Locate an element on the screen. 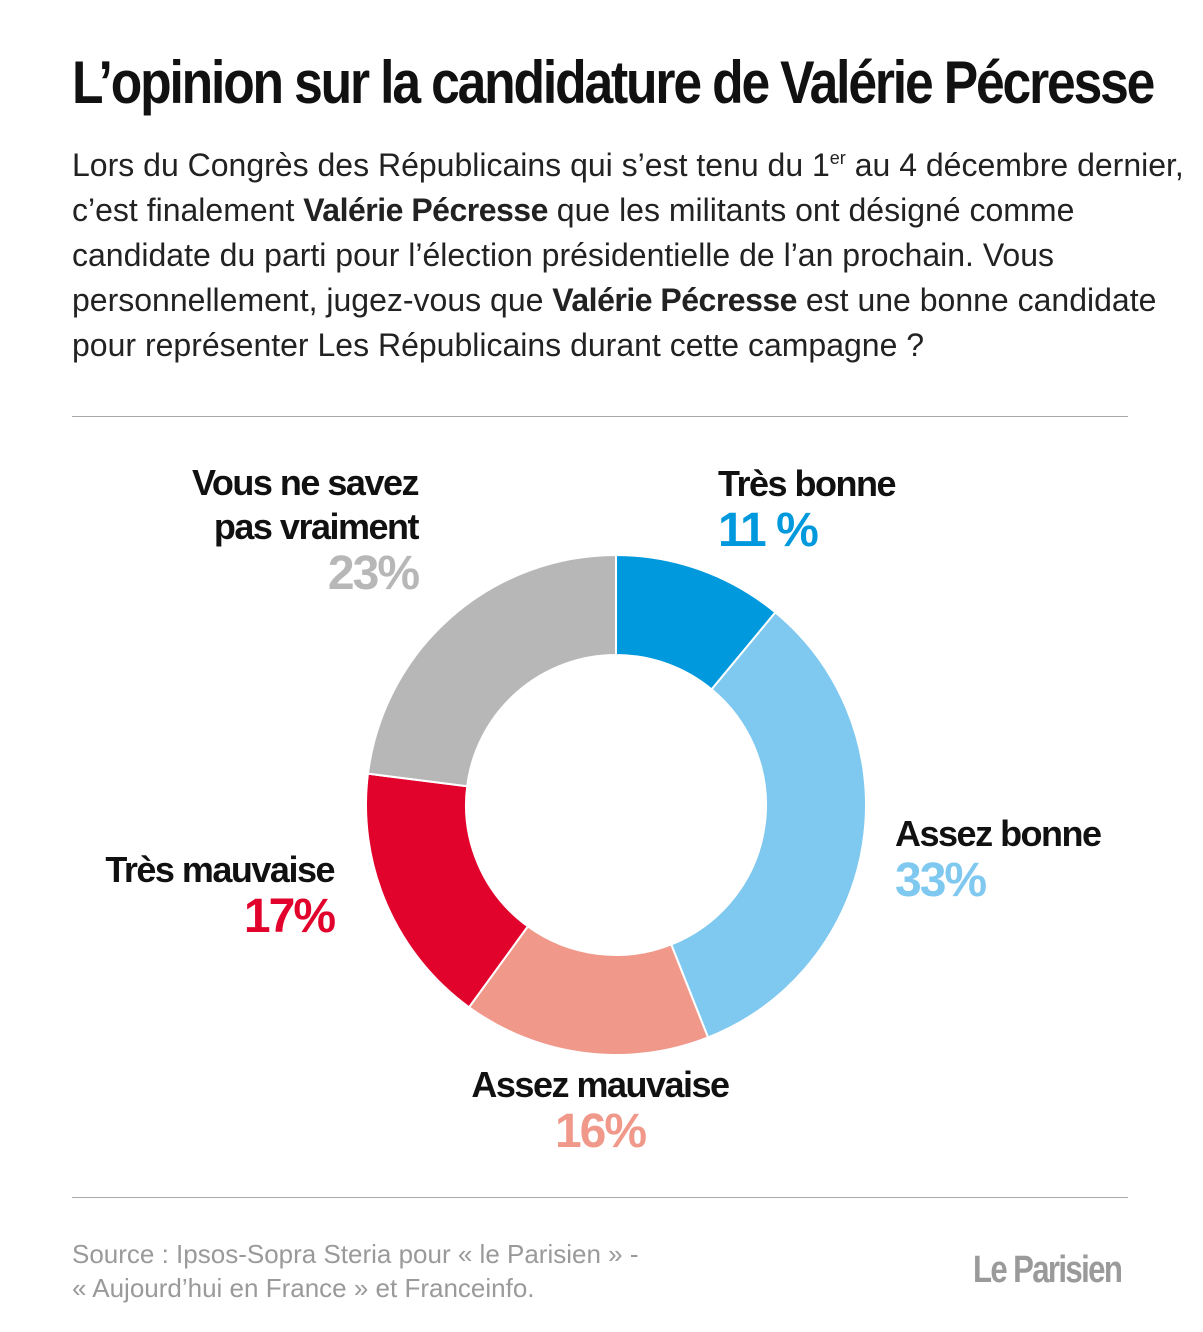 This screenshot has width=1203, height=1332. slice-vous-ne-savez-pas-vraiment is located at coordinates (491, 670).